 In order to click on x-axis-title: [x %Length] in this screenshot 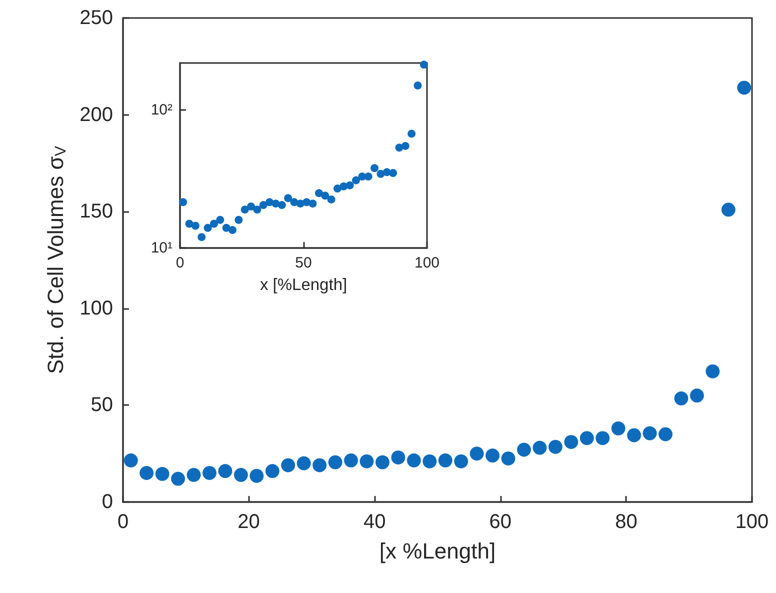, I will do `click(437, 551)`.